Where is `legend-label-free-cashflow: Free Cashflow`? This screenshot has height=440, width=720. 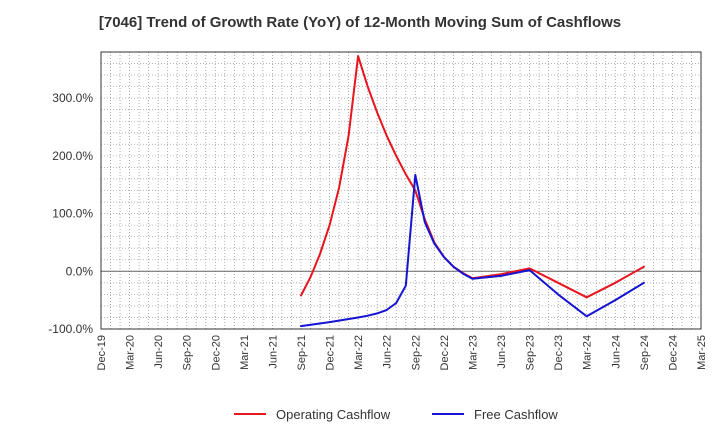 legend-label-free-cashflow: Free Cashflow is located at coordinates (516, 414).